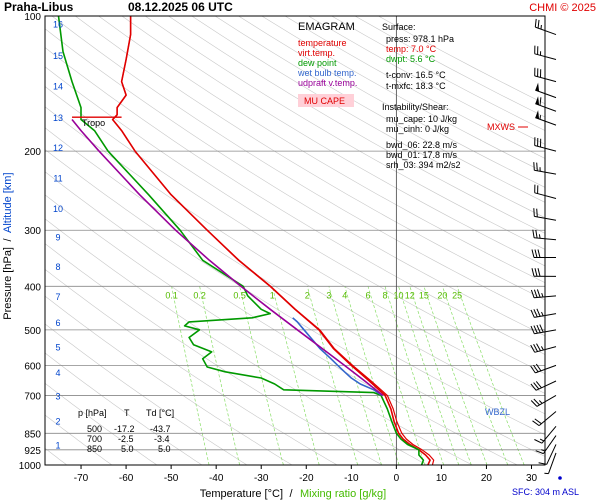 The width and height of the screenshot is (600, 500). Describe the element at coordinates (160, 413) in the screenshot. I see `table-header-td: Td [°C]` at that location.